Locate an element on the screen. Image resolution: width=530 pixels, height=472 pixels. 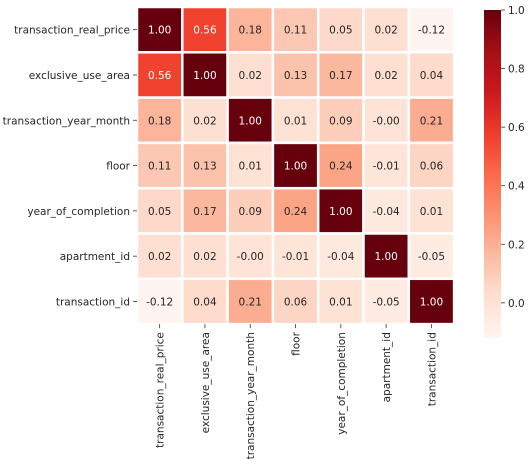
colorbar-tick-label: 0.0 is located at coordinates (516, 304).